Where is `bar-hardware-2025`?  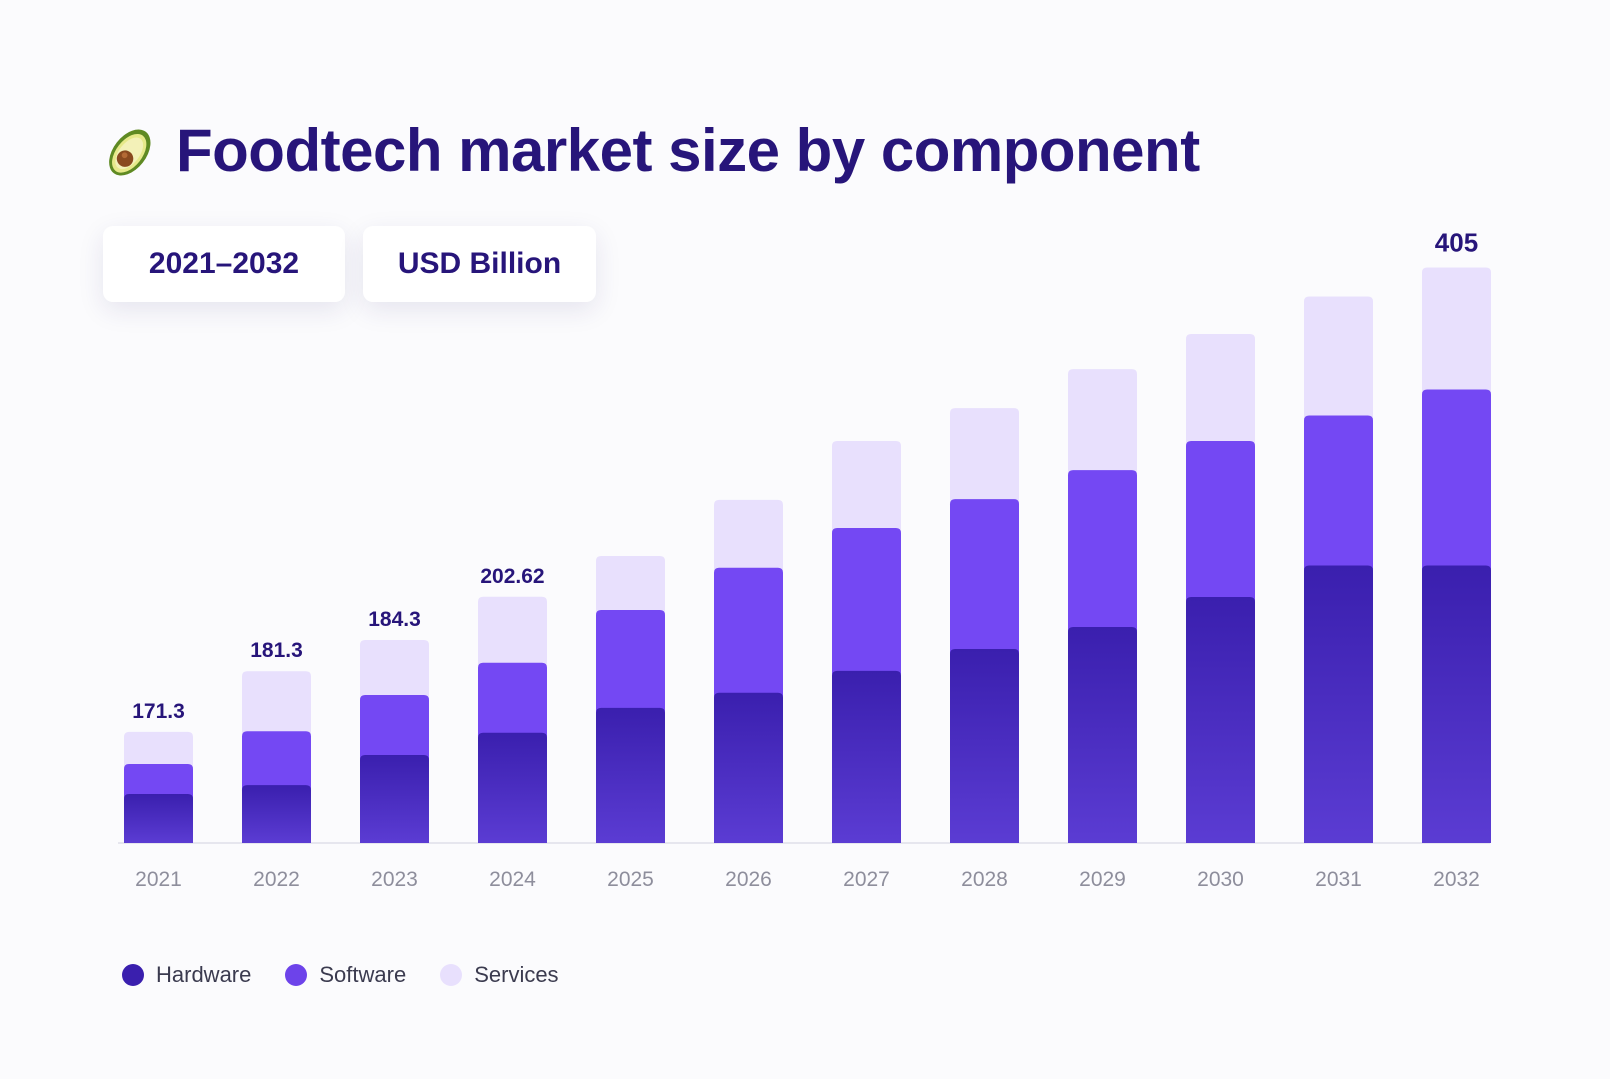
bar-hardware-2025 is located at coordinates (630, 775).